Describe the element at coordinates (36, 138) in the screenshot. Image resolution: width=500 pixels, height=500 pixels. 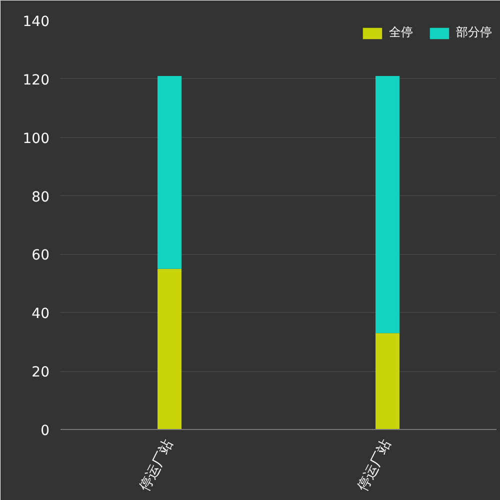
I see `y-tick-label: 100` at that location.